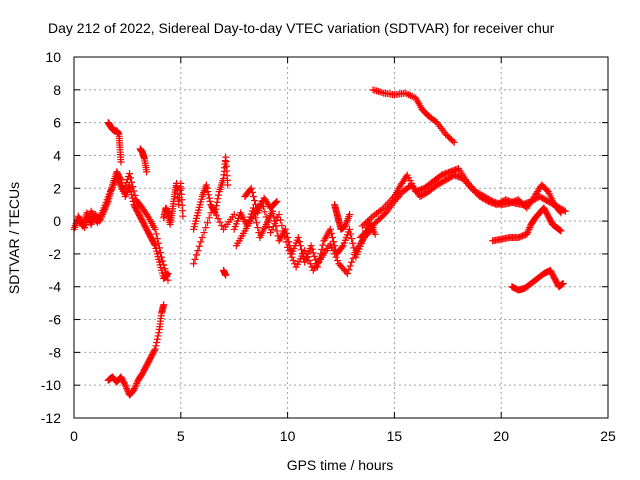 The height and width of the screenshot is (480, 640). What do you see at coordinates (181, 436) in the screenshot?
I see `x-tick-label: 5` at bounding box center [181, 436].